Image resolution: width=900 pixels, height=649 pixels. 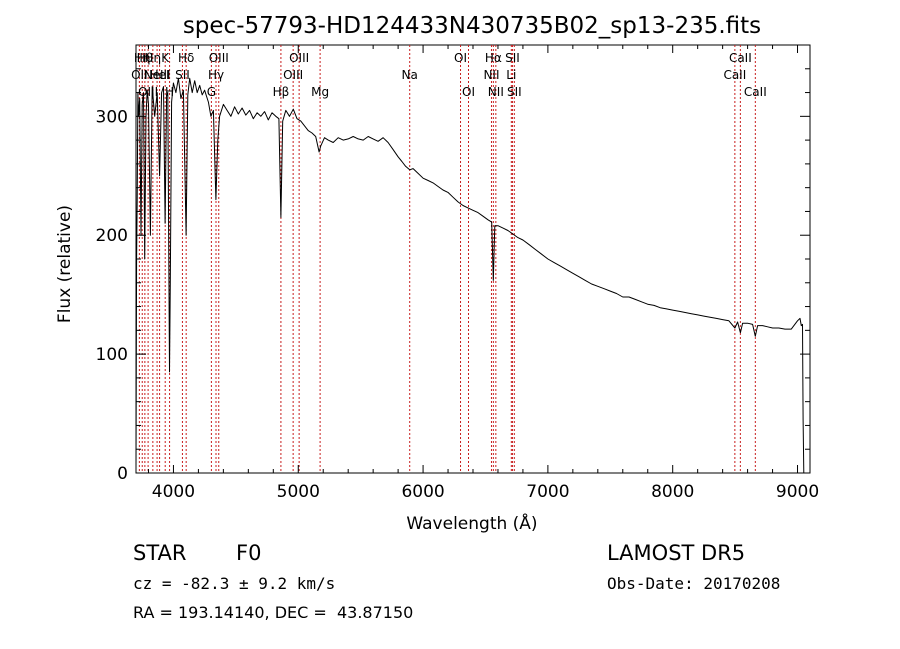 I want to click on x-tick-label: 9000, so click(x=797, y=492).